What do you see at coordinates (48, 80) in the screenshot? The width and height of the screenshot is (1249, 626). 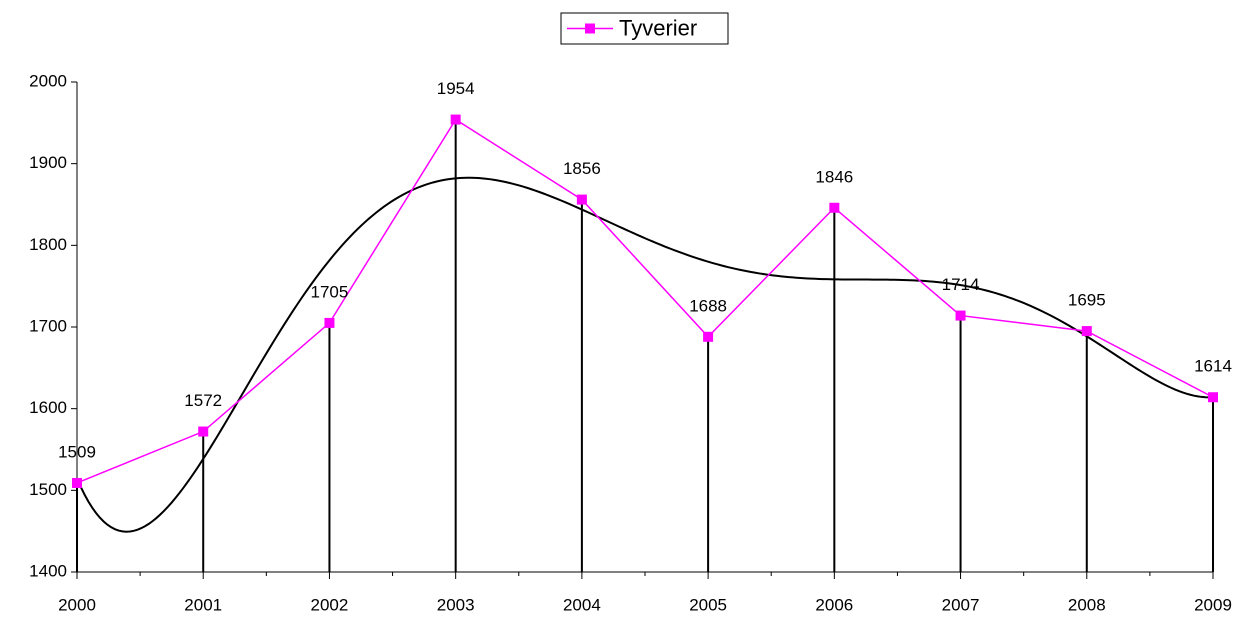 I see `y-tick-label: 2000` at bounding box center [48, 80].